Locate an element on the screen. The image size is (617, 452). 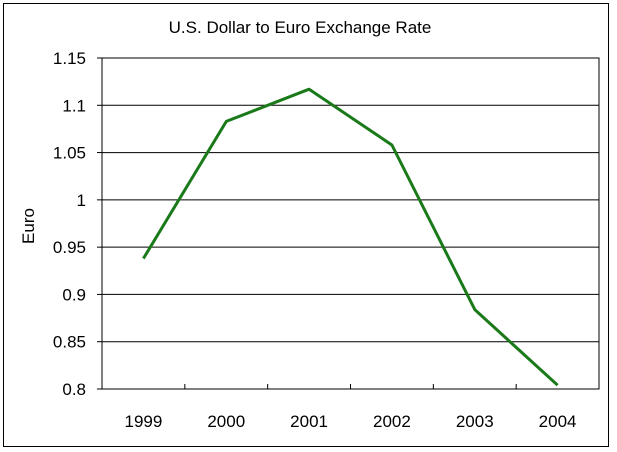
y-tick-label: 0.8 is located at coordinates (74, 389).